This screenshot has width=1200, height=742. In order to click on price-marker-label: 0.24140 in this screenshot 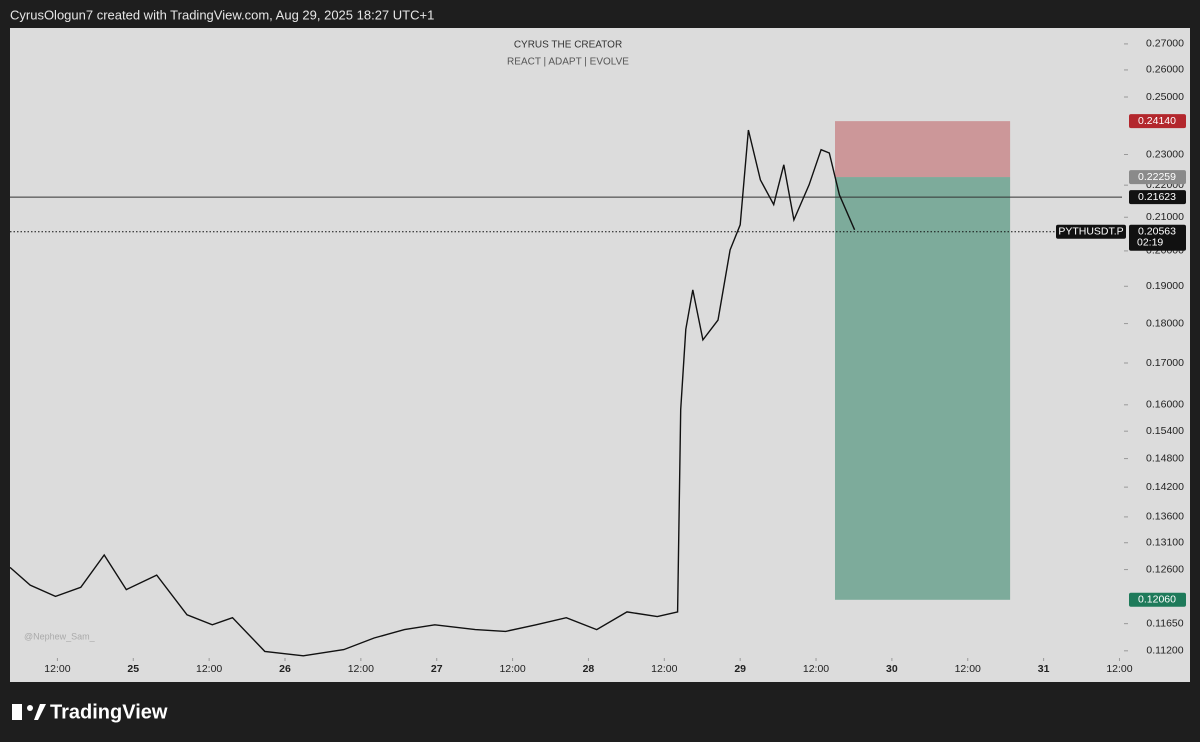, I will do `click(1157, 121)`.